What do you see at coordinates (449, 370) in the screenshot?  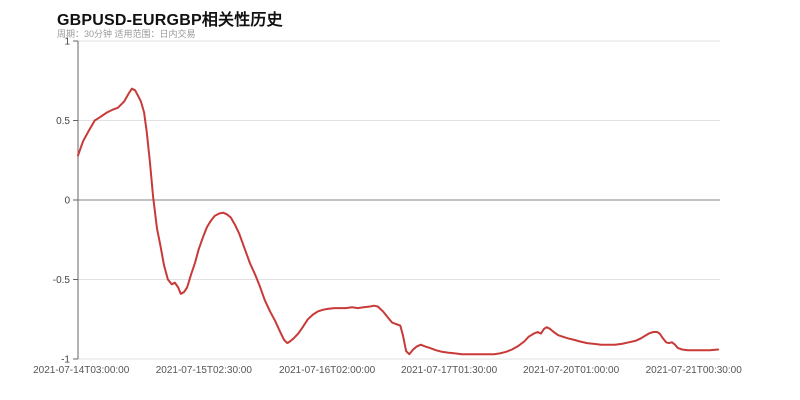 I see `x-tick-label: 2021-07-17T01:30:00` at bounding box center [449, 370].